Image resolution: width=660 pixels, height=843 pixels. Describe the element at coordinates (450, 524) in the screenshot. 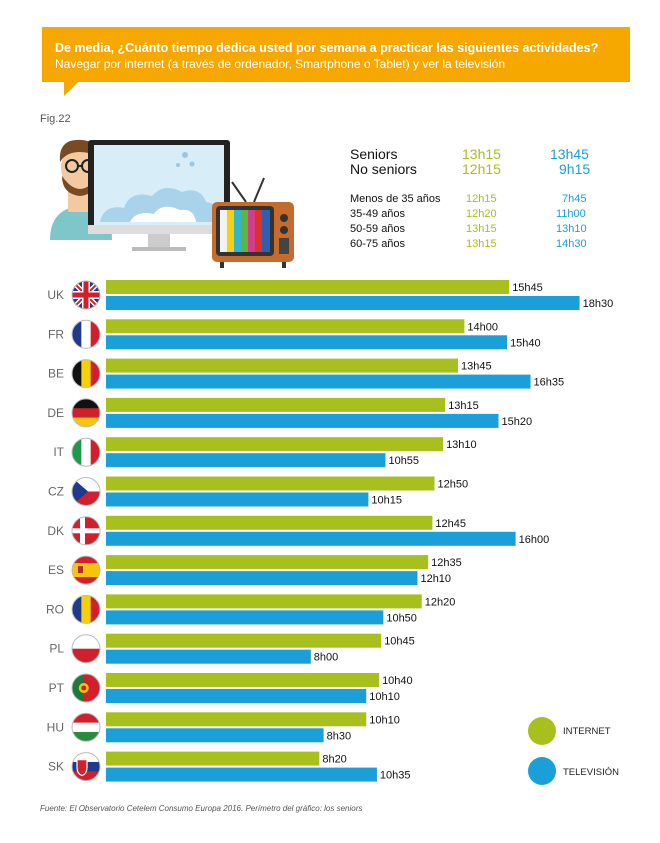

I see `dk-internet-value-label: 12h45` at that location.